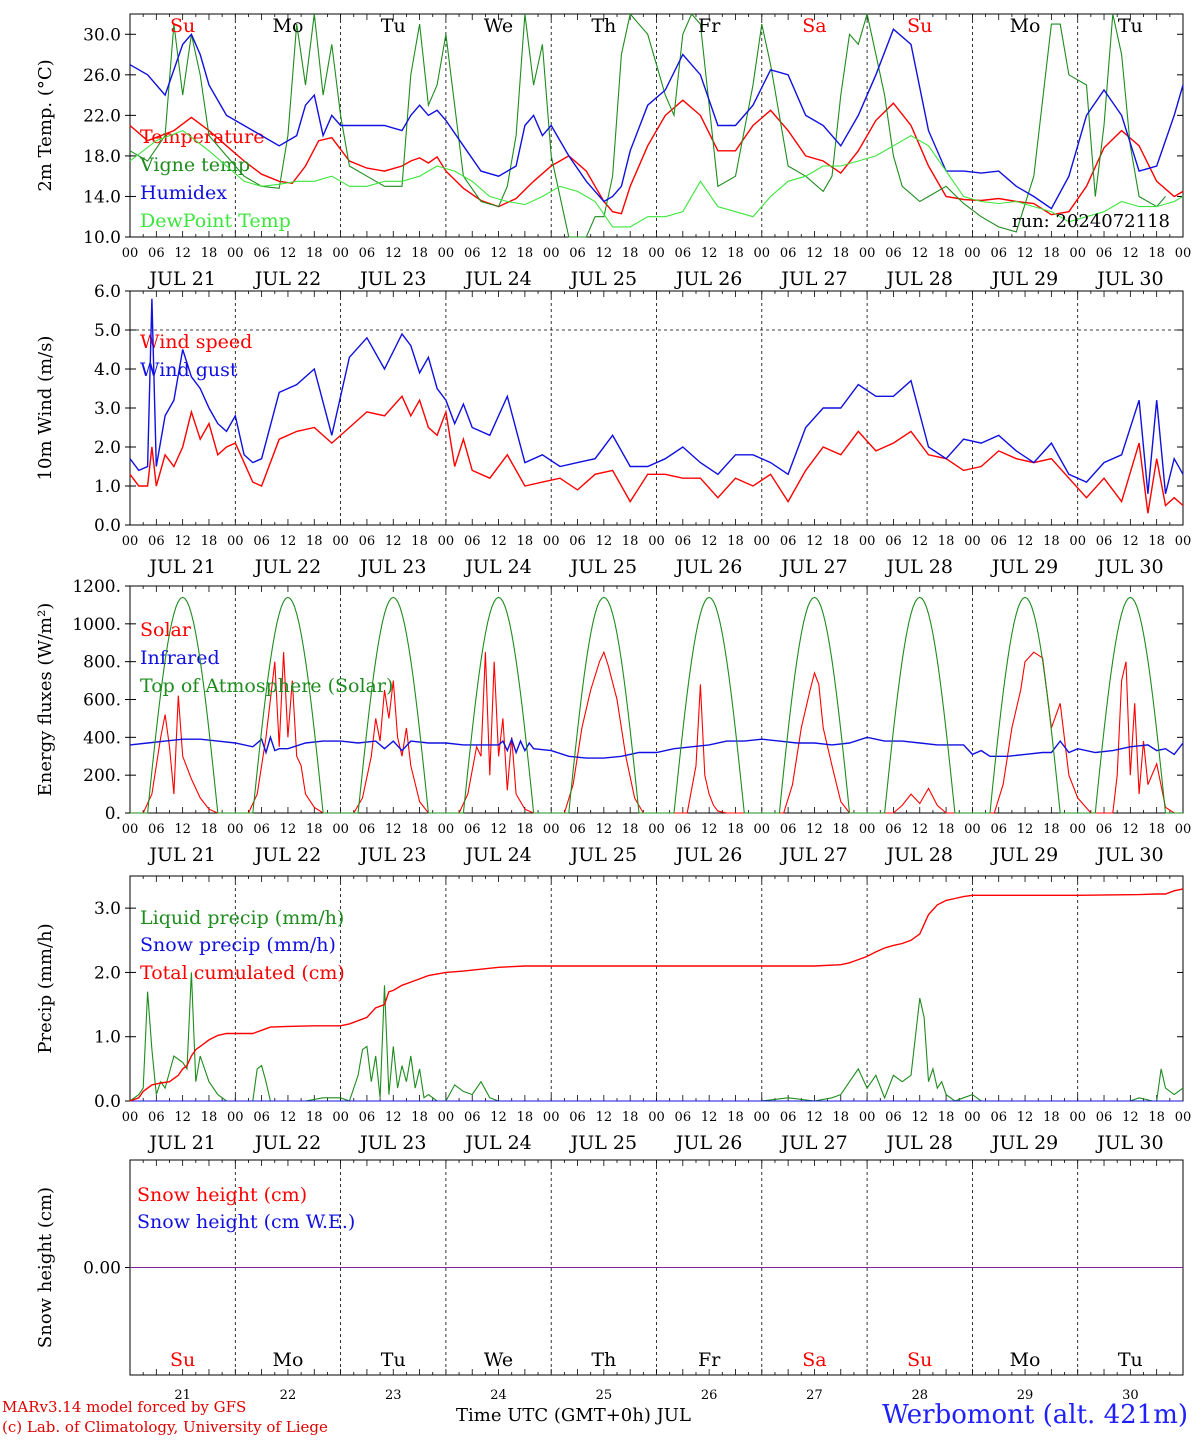 This screenshot has width=1194, height=1440. What do you see at coordinates (393, 1395) in the screenshot?
I see `day-number-label: 23` at bounding box center [393, 1395].